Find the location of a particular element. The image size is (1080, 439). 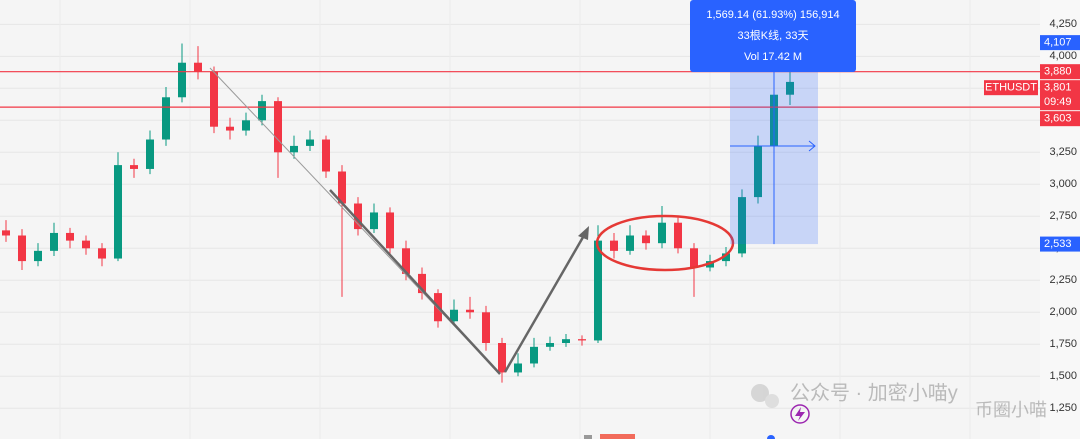

price-tag-label: 2,533 is located at coordinates (1058, 244).